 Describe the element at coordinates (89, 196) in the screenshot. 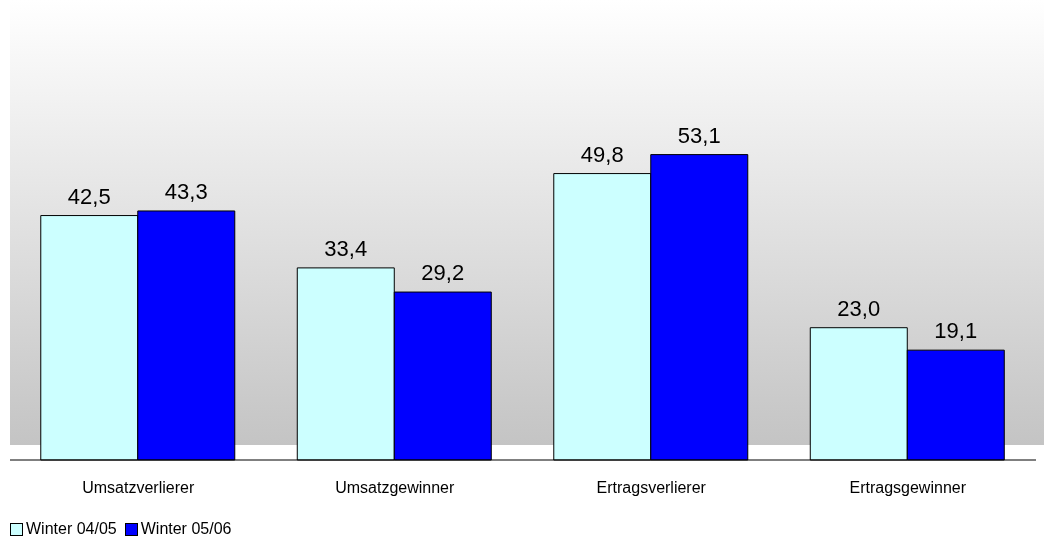

I see `data-label: 42,5` at that location.